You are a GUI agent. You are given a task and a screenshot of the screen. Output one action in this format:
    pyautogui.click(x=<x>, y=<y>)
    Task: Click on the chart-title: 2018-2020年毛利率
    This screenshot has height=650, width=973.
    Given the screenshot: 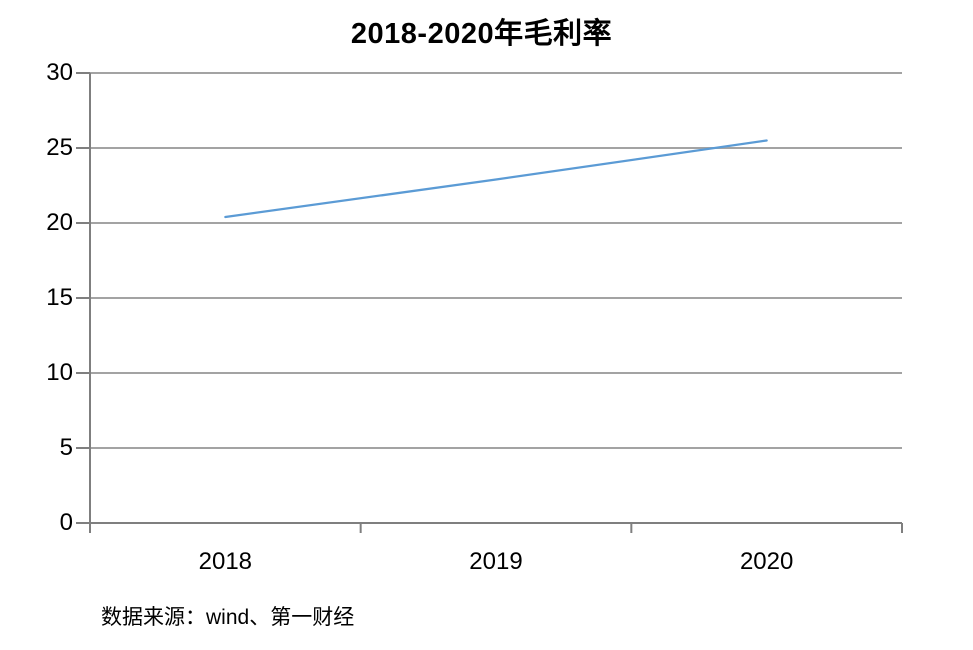 What is the action you would take?
    pyautogui.click(x=481, y=34)
    